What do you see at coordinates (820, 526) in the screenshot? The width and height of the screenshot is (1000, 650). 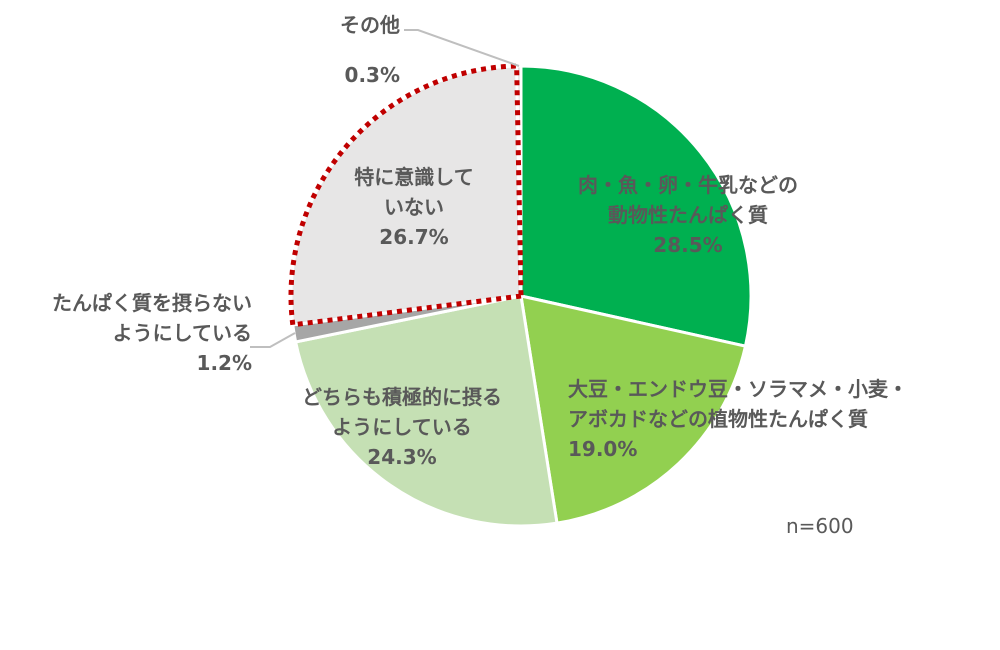 I see `sample-size-note: n=600` at bounding box center [820, 526].